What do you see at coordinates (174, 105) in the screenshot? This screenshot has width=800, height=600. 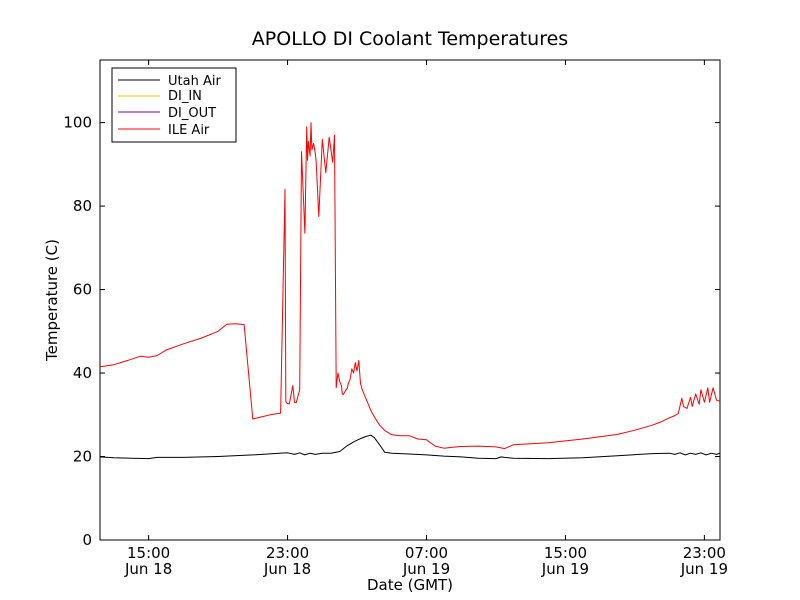 I see `legend: Utah Air DI_IN DI_OUT ILE Air` at bounding box center [174, 105].